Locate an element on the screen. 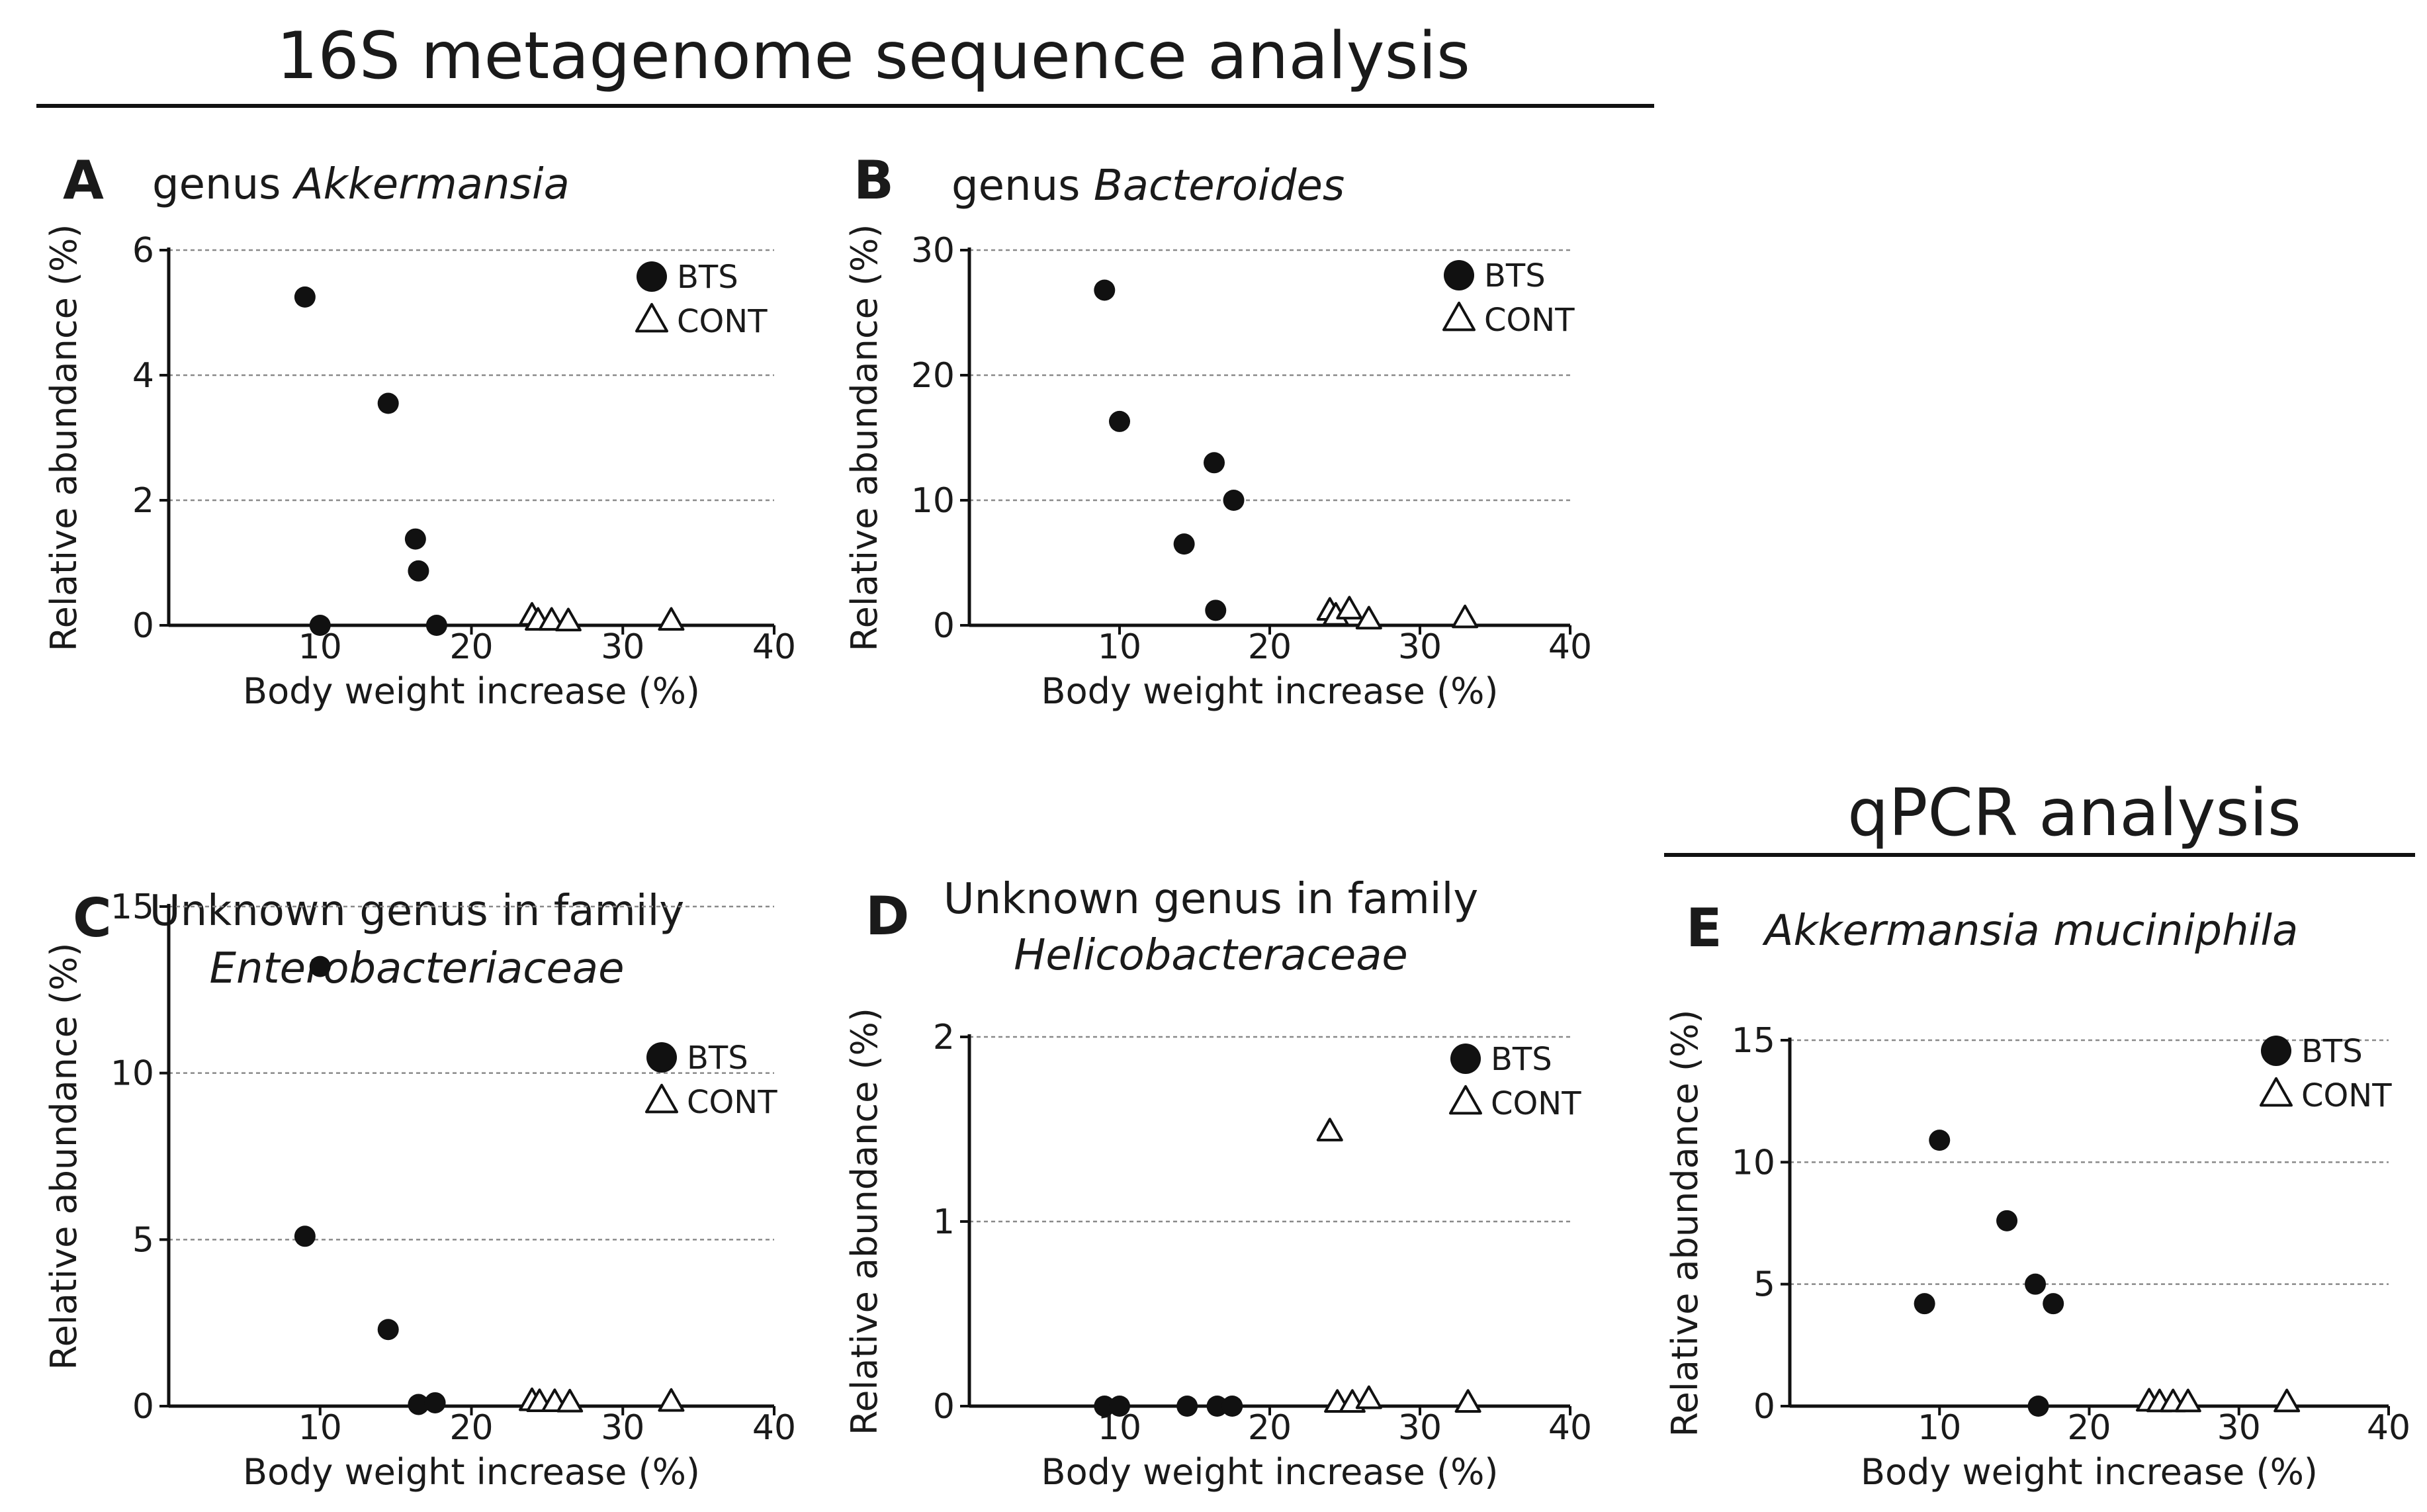 This screenshot has width=2427, height=1512. panel-b-title: genus Bacteroides is located at coordinates (1148, 185).